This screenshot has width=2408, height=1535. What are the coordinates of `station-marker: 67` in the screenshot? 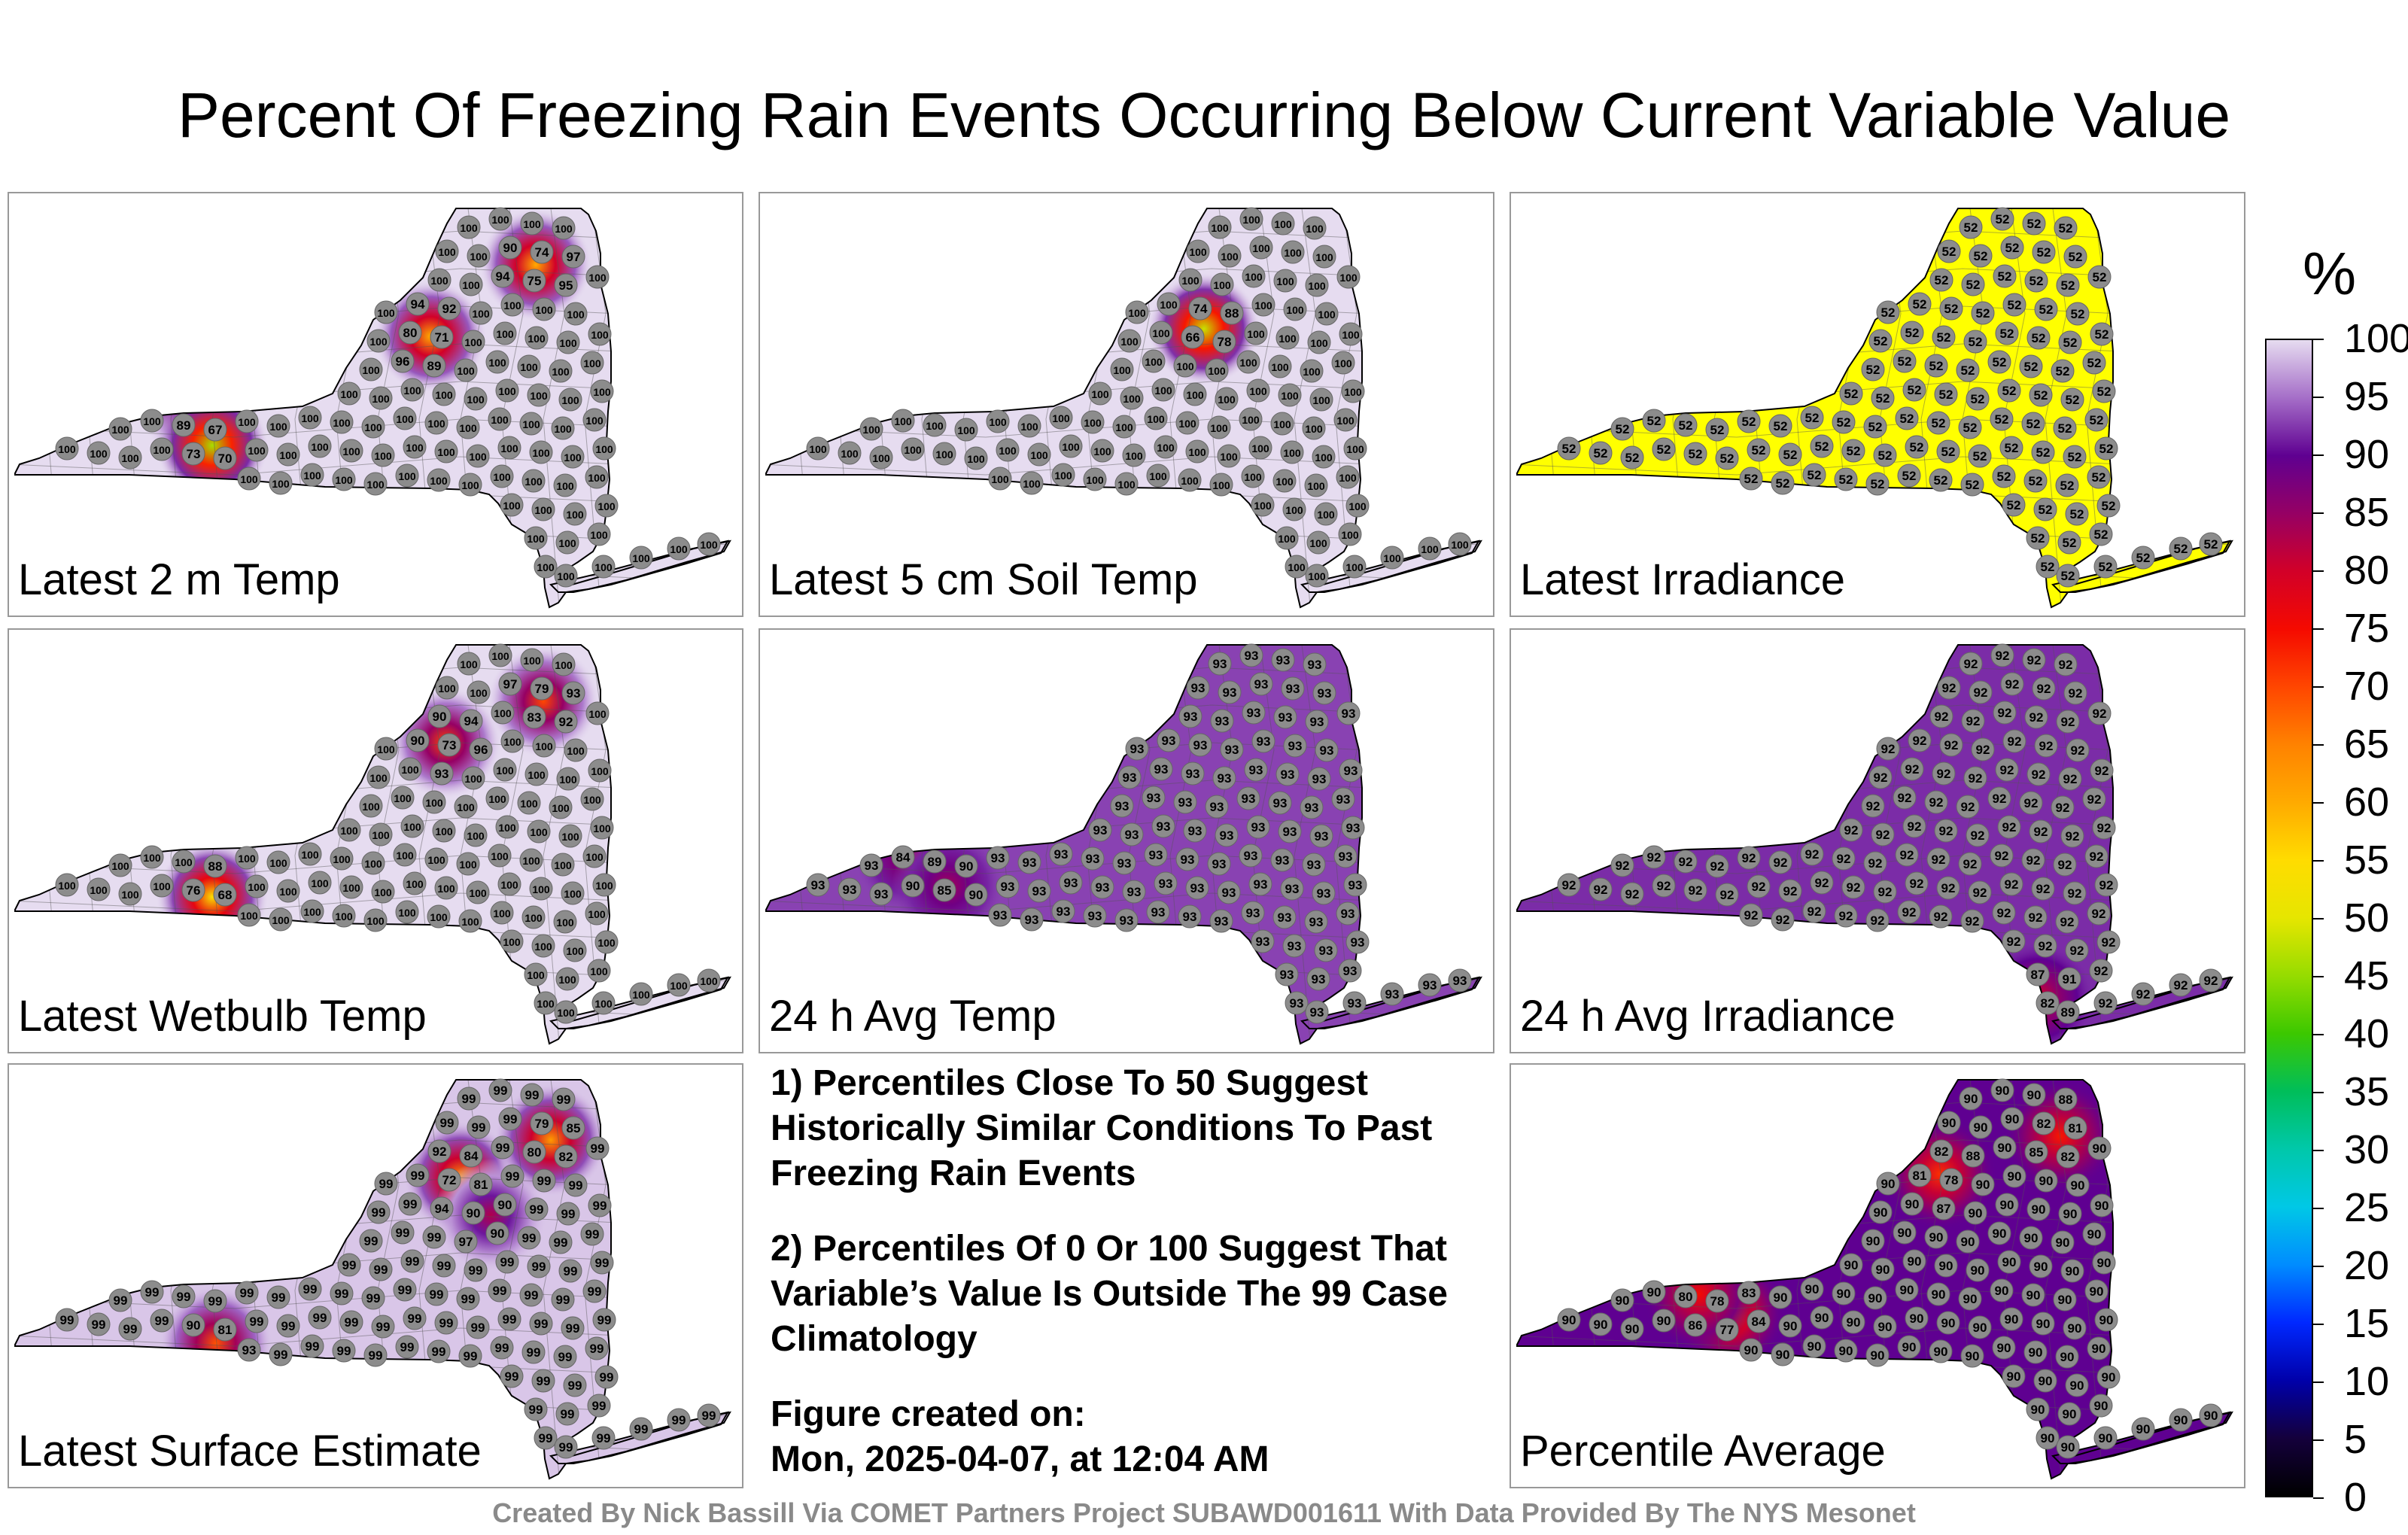 It's located at (215, 430).